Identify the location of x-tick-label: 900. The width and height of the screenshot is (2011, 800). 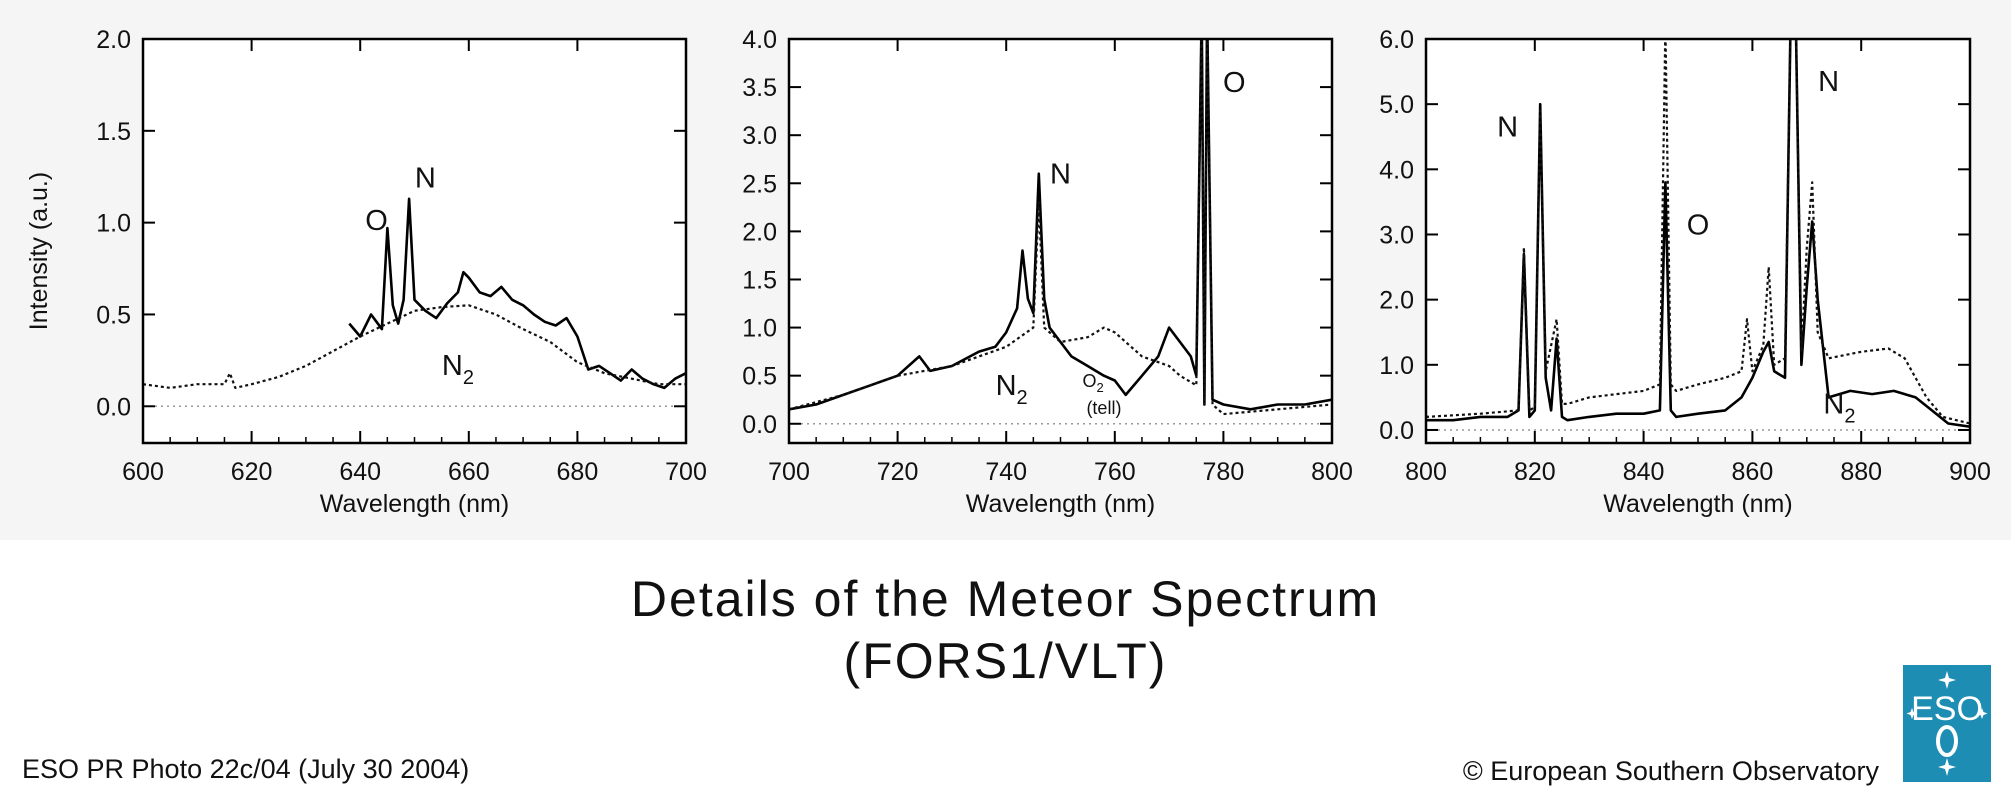
(1970, 472).